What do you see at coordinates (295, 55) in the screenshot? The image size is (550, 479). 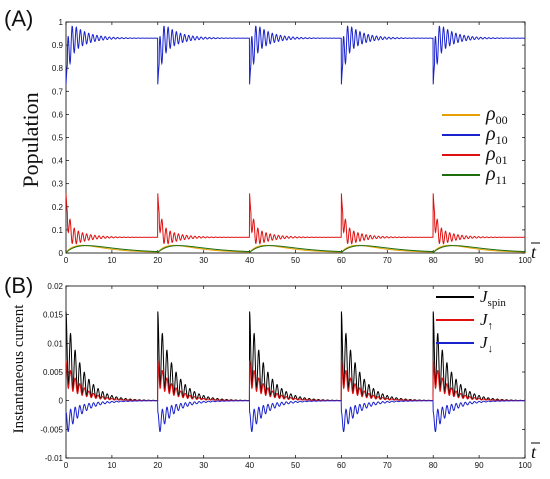 I see `series-line-ρ10` at bounding box center [295, 55].